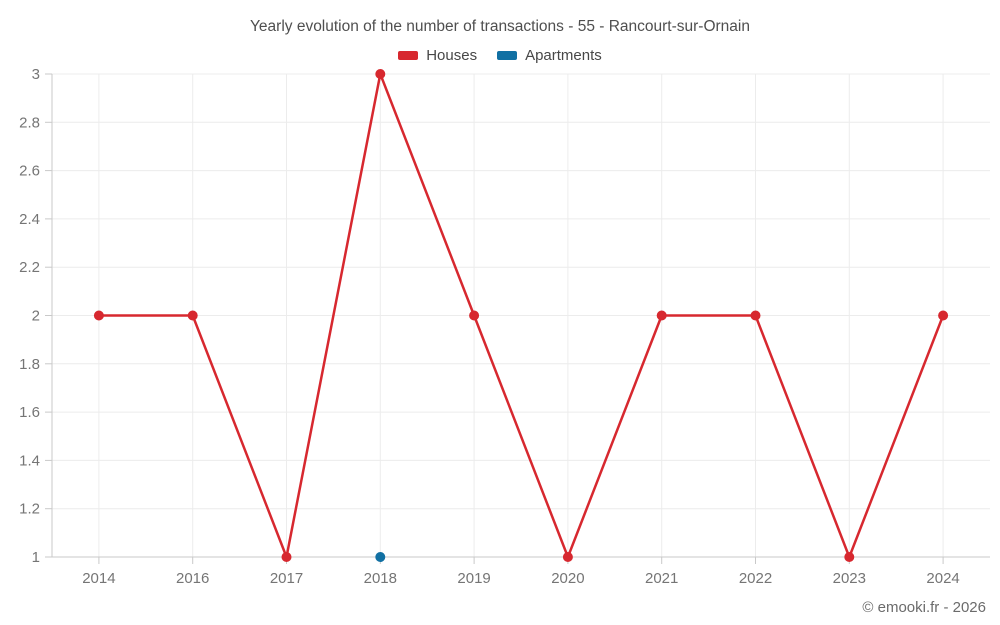 The width and height of the screenshot is (1000, 625). What do you see at coordinates (567, 578) in the screenshot?
I see `x-tick-label: 2020` at bounding box center [567, 578].